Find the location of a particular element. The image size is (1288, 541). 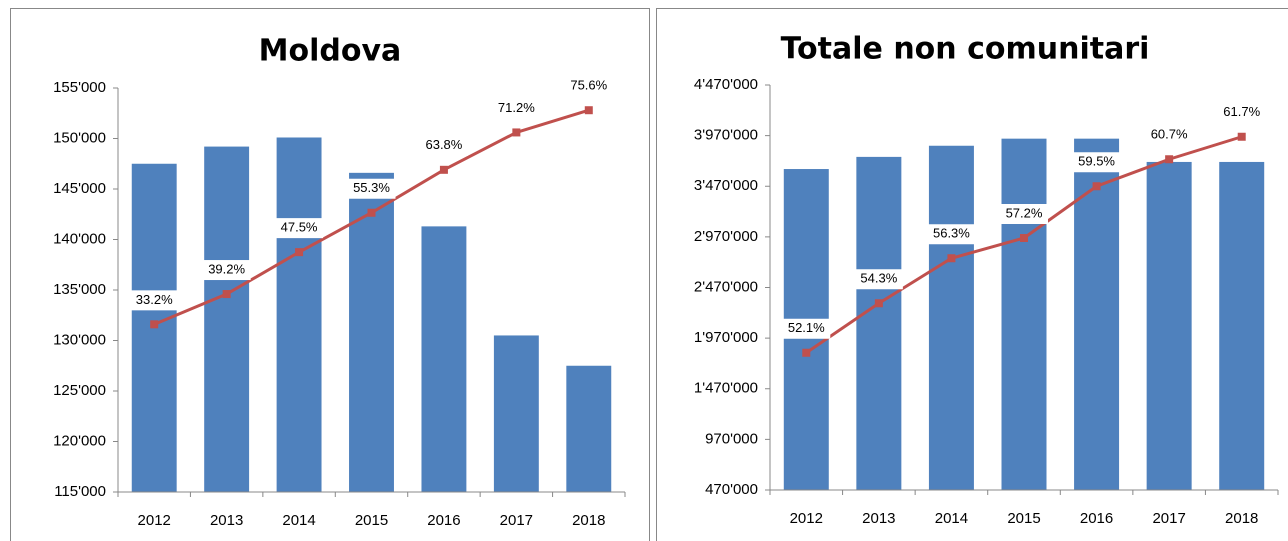

value-label: 59.5% is located at coordinates (1096, 161).